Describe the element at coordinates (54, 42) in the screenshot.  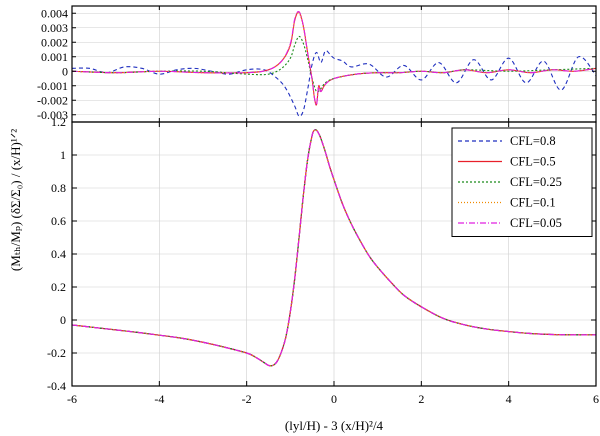
I see `top-y-tick-label: 0.002` at that location.